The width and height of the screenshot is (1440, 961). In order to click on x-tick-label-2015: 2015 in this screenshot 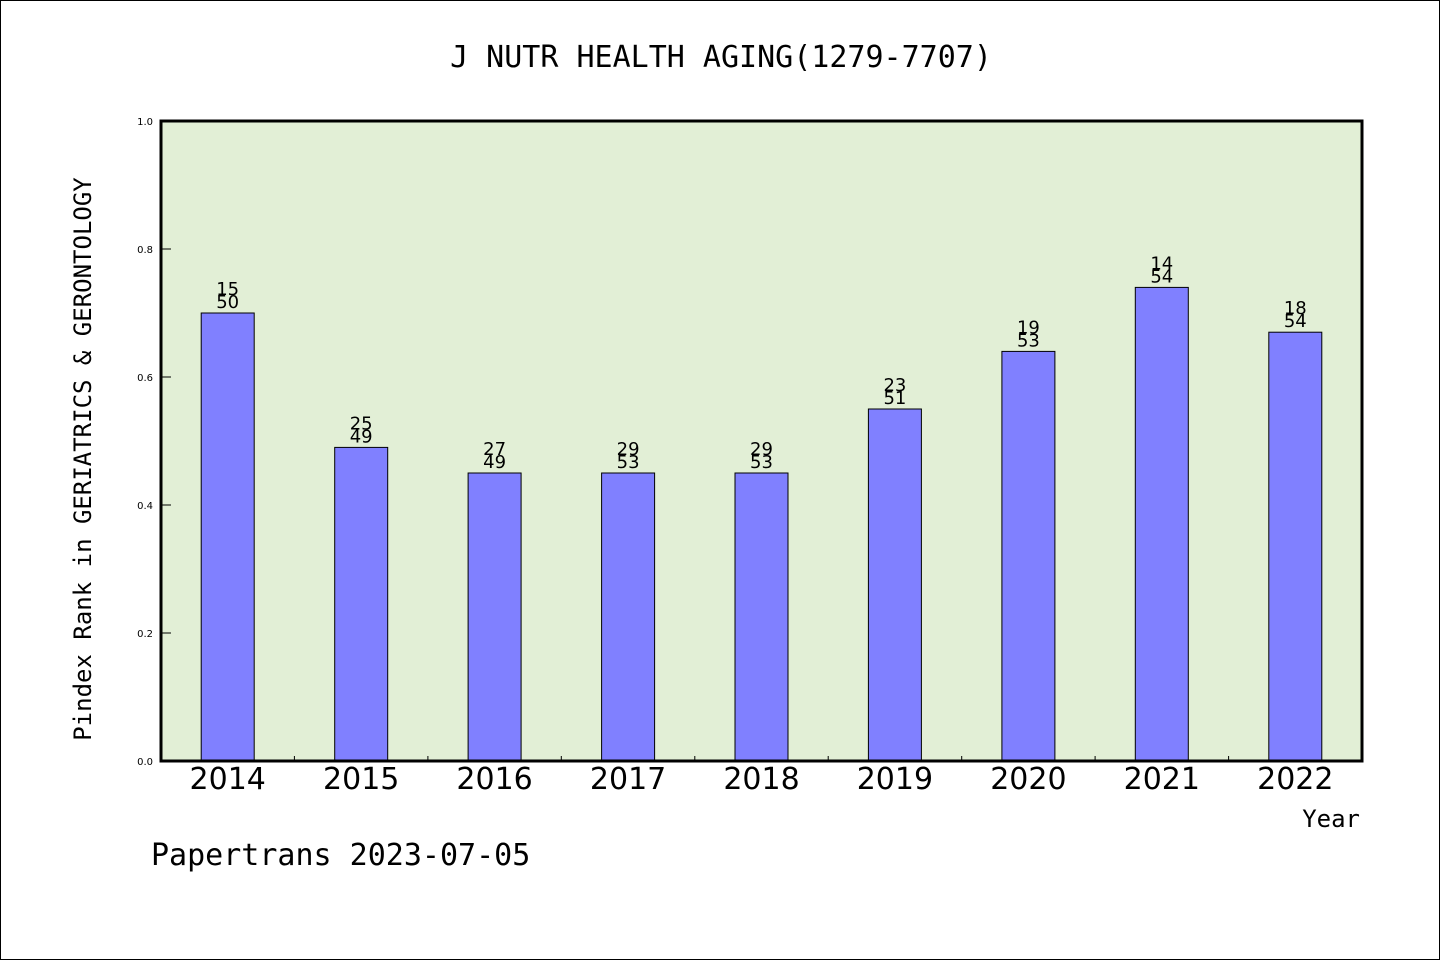, I will do `click(361, 779)`.